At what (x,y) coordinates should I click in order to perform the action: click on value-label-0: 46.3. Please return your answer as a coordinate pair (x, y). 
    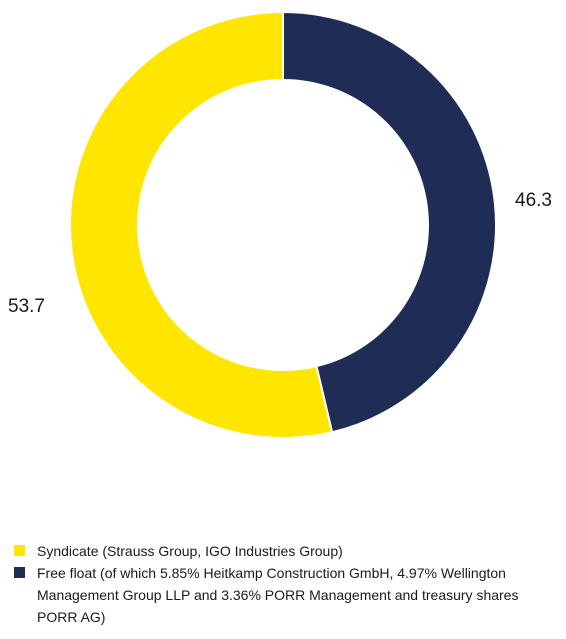
    Looking at the image, I should click on (533, 200).